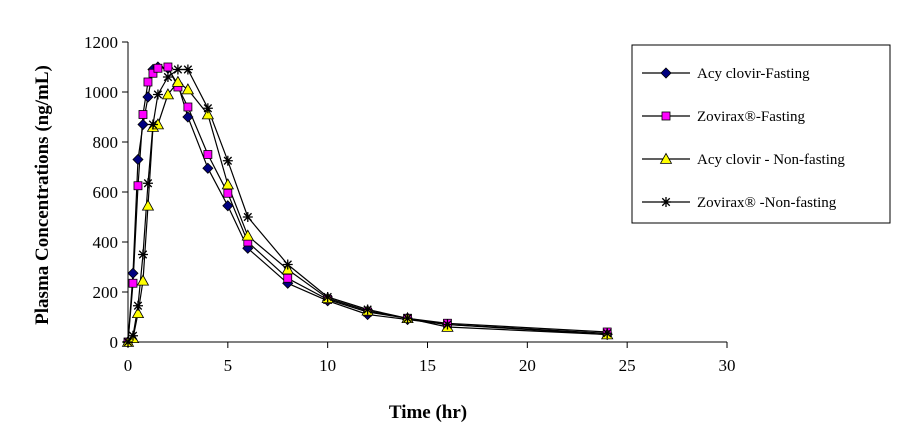  What do you see at coordinates (106, 242) in the screenshot?
I see `y-tick-label: 400` at bounding box center [106, 242].